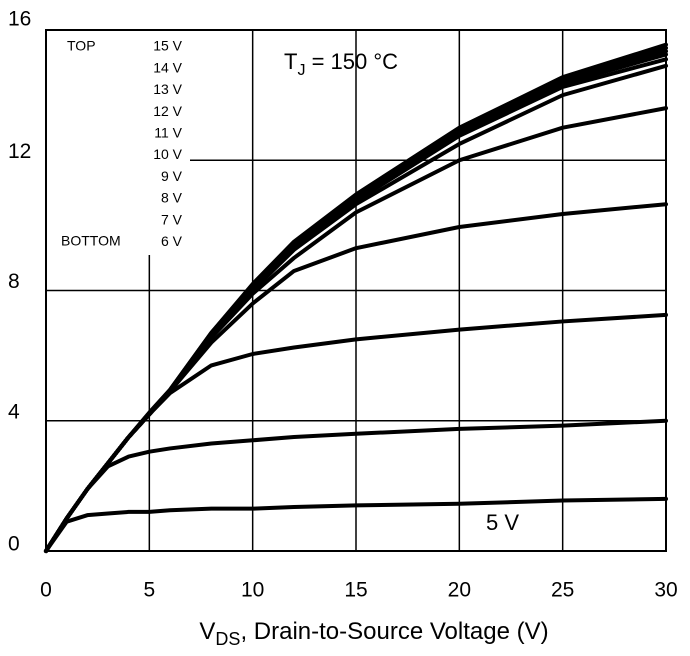 Image resolution: width=690 pixels, height=656 pixels. What do you see at coordinates (14, 544) in the screenshot?
I see `y-tick-label: 0` at bounding box center [14, 544].